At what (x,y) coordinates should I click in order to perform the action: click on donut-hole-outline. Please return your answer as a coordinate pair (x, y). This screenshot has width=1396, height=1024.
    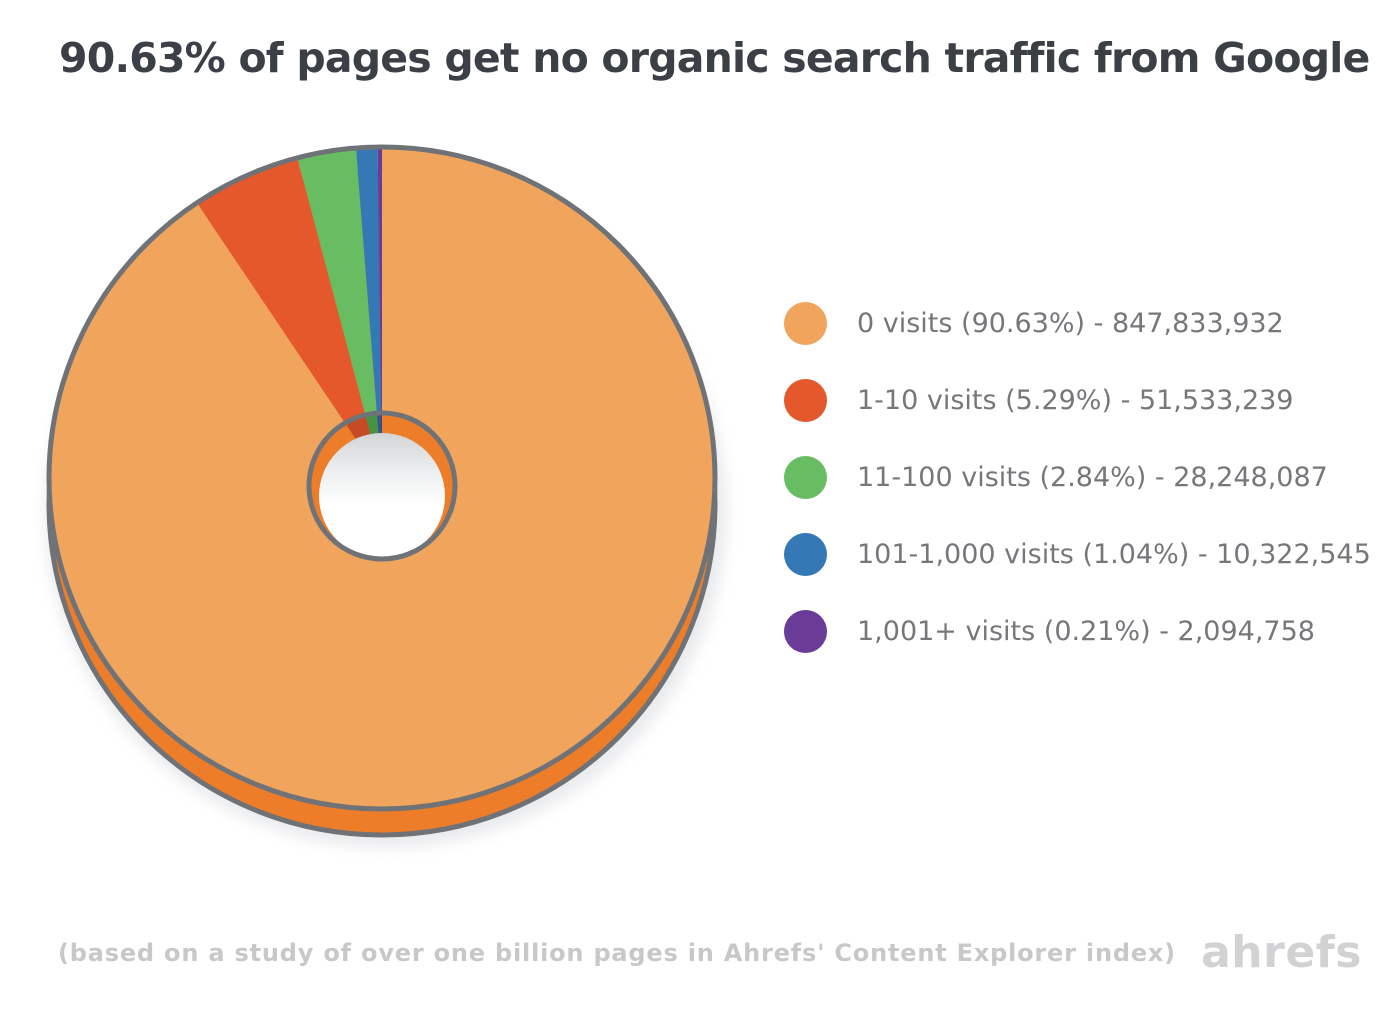
    Looking at the image, I should click on (382, 486).